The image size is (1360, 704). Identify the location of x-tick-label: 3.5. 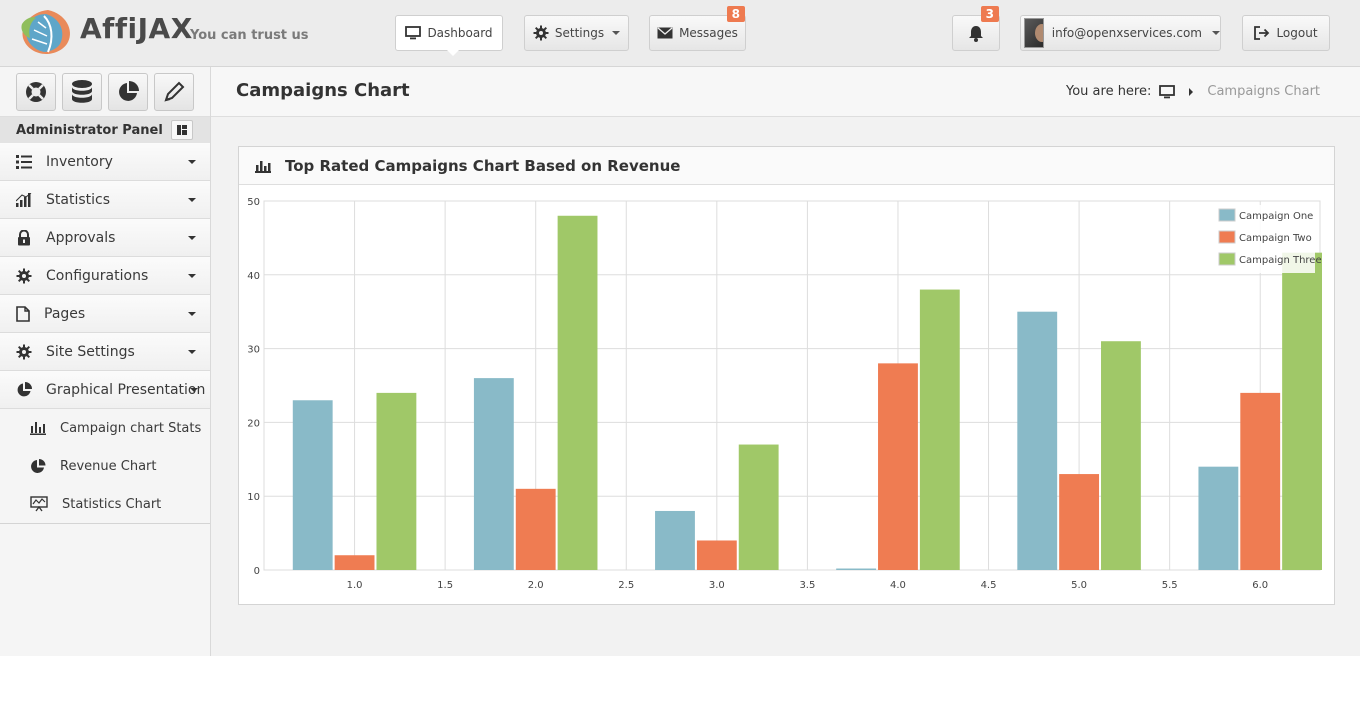
(807, 585).